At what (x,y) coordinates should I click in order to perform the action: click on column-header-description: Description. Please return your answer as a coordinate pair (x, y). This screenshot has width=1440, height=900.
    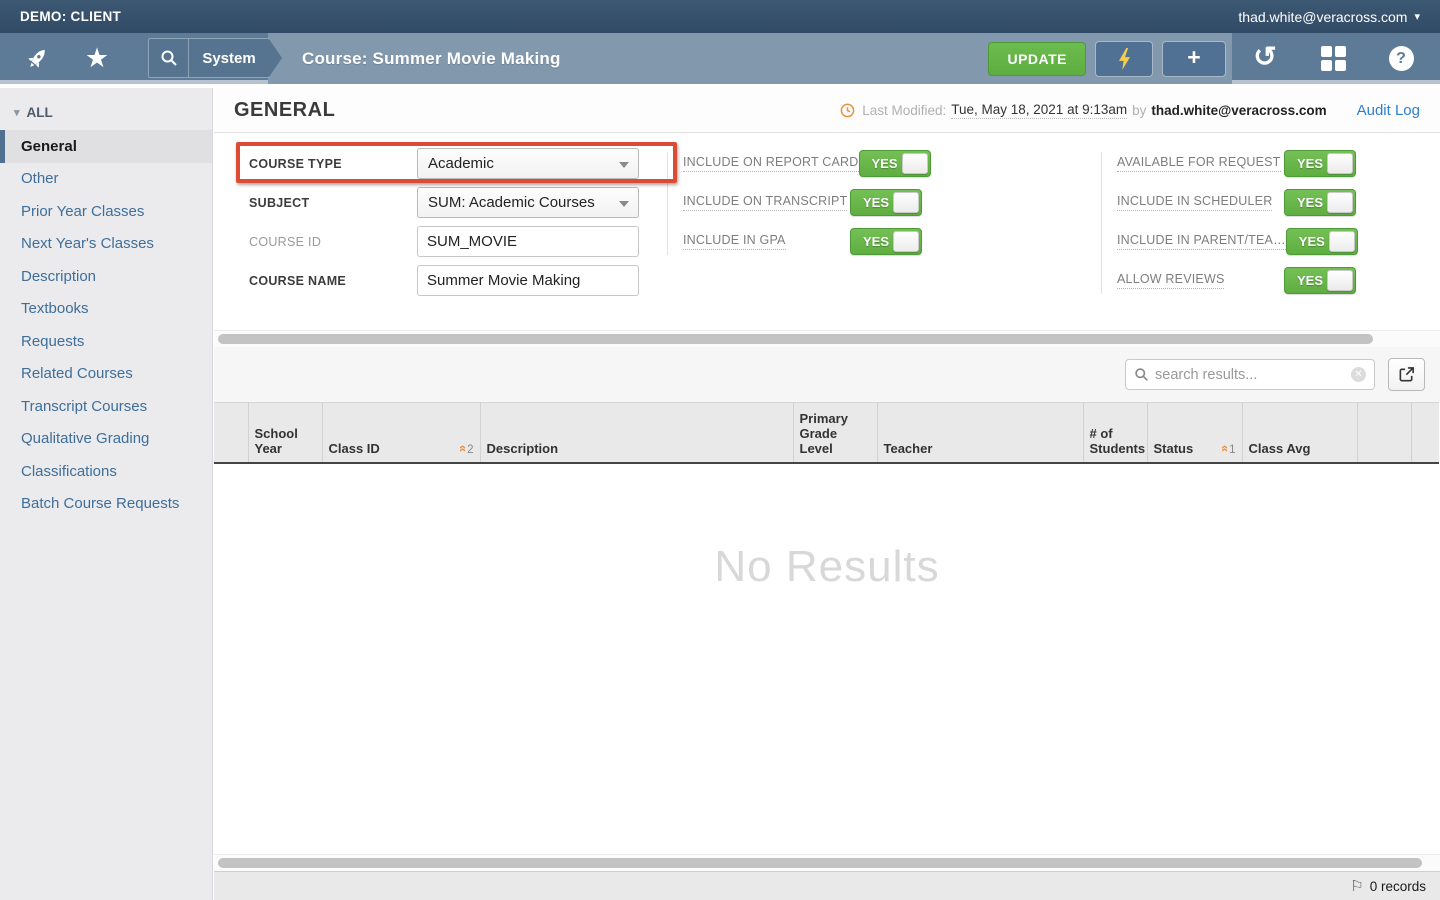
    Looking at the image, I should click on (637, 433).